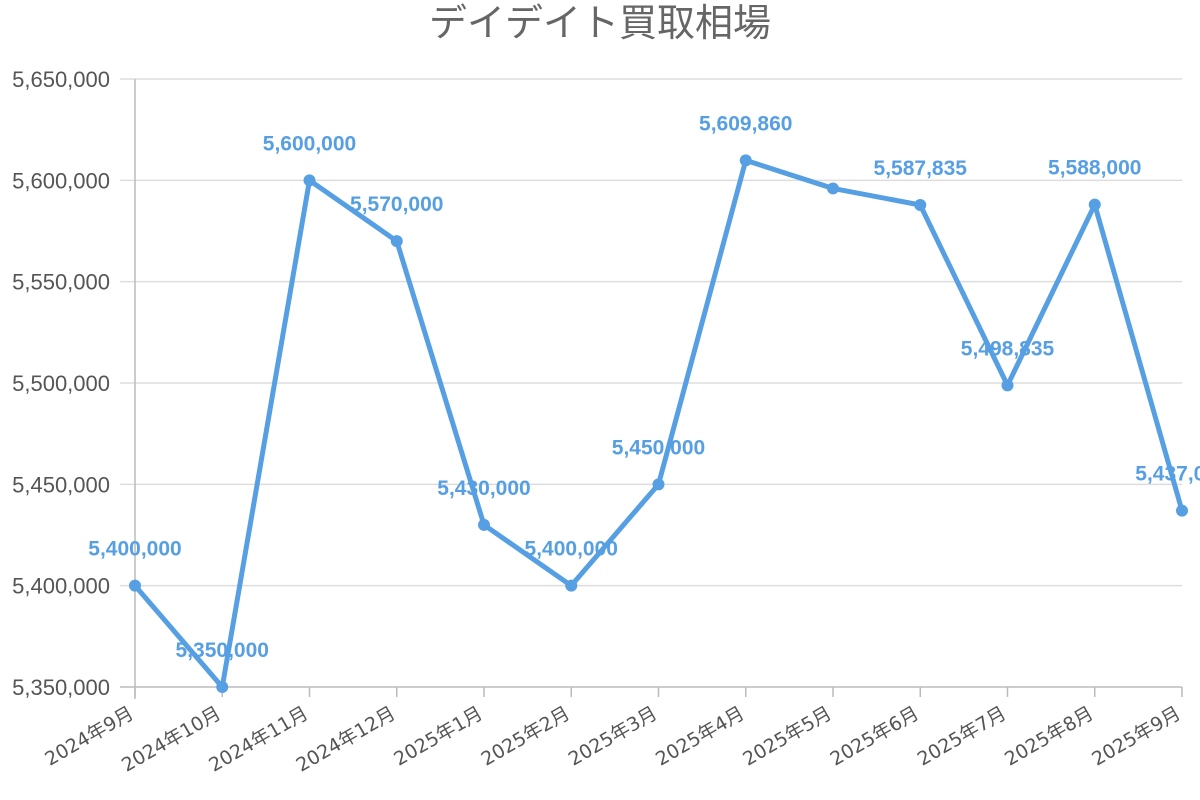  What do you see at coordinates (61, 180) in the screenshot?
I see `y-tick-label: 5,600,000` at bounding box center [61, 180].